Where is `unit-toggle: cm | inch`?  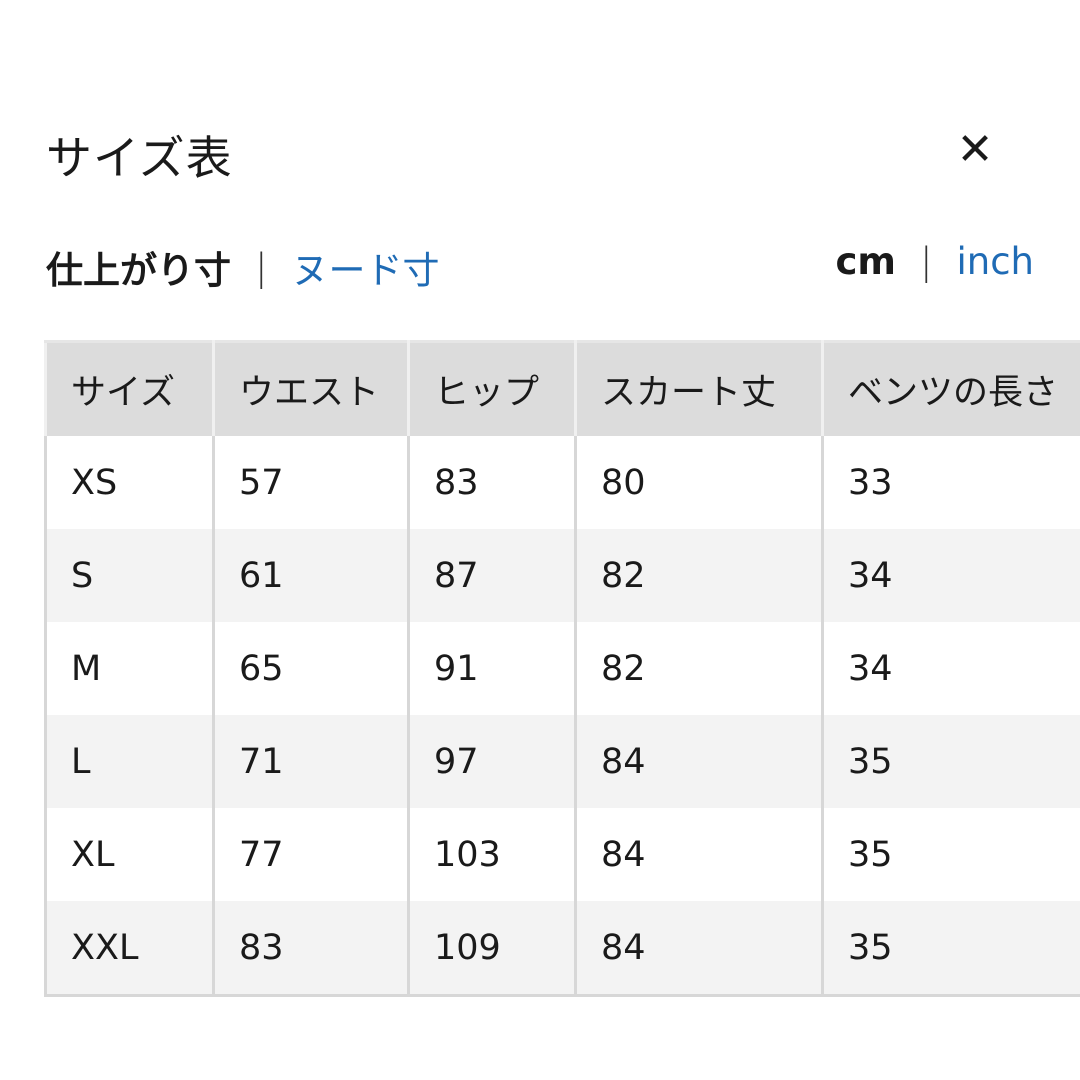 unit-toggle: cm | inch is located at coordinates (935, 261).